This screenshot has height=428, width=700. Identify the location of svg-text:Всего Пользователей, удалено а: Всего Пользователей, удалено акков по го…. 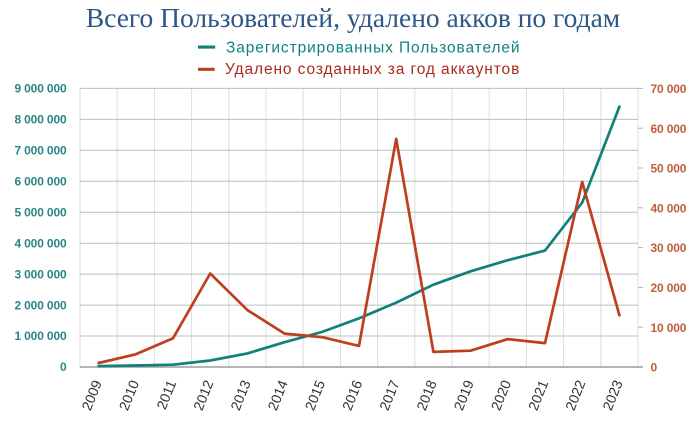
(353, 17).